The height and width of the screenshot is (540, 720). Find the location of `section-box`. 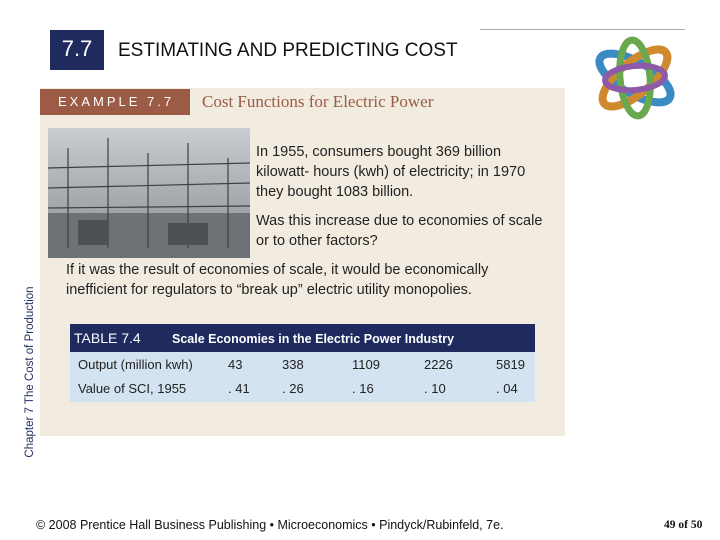

section-box is located at coordinates (77, 50).